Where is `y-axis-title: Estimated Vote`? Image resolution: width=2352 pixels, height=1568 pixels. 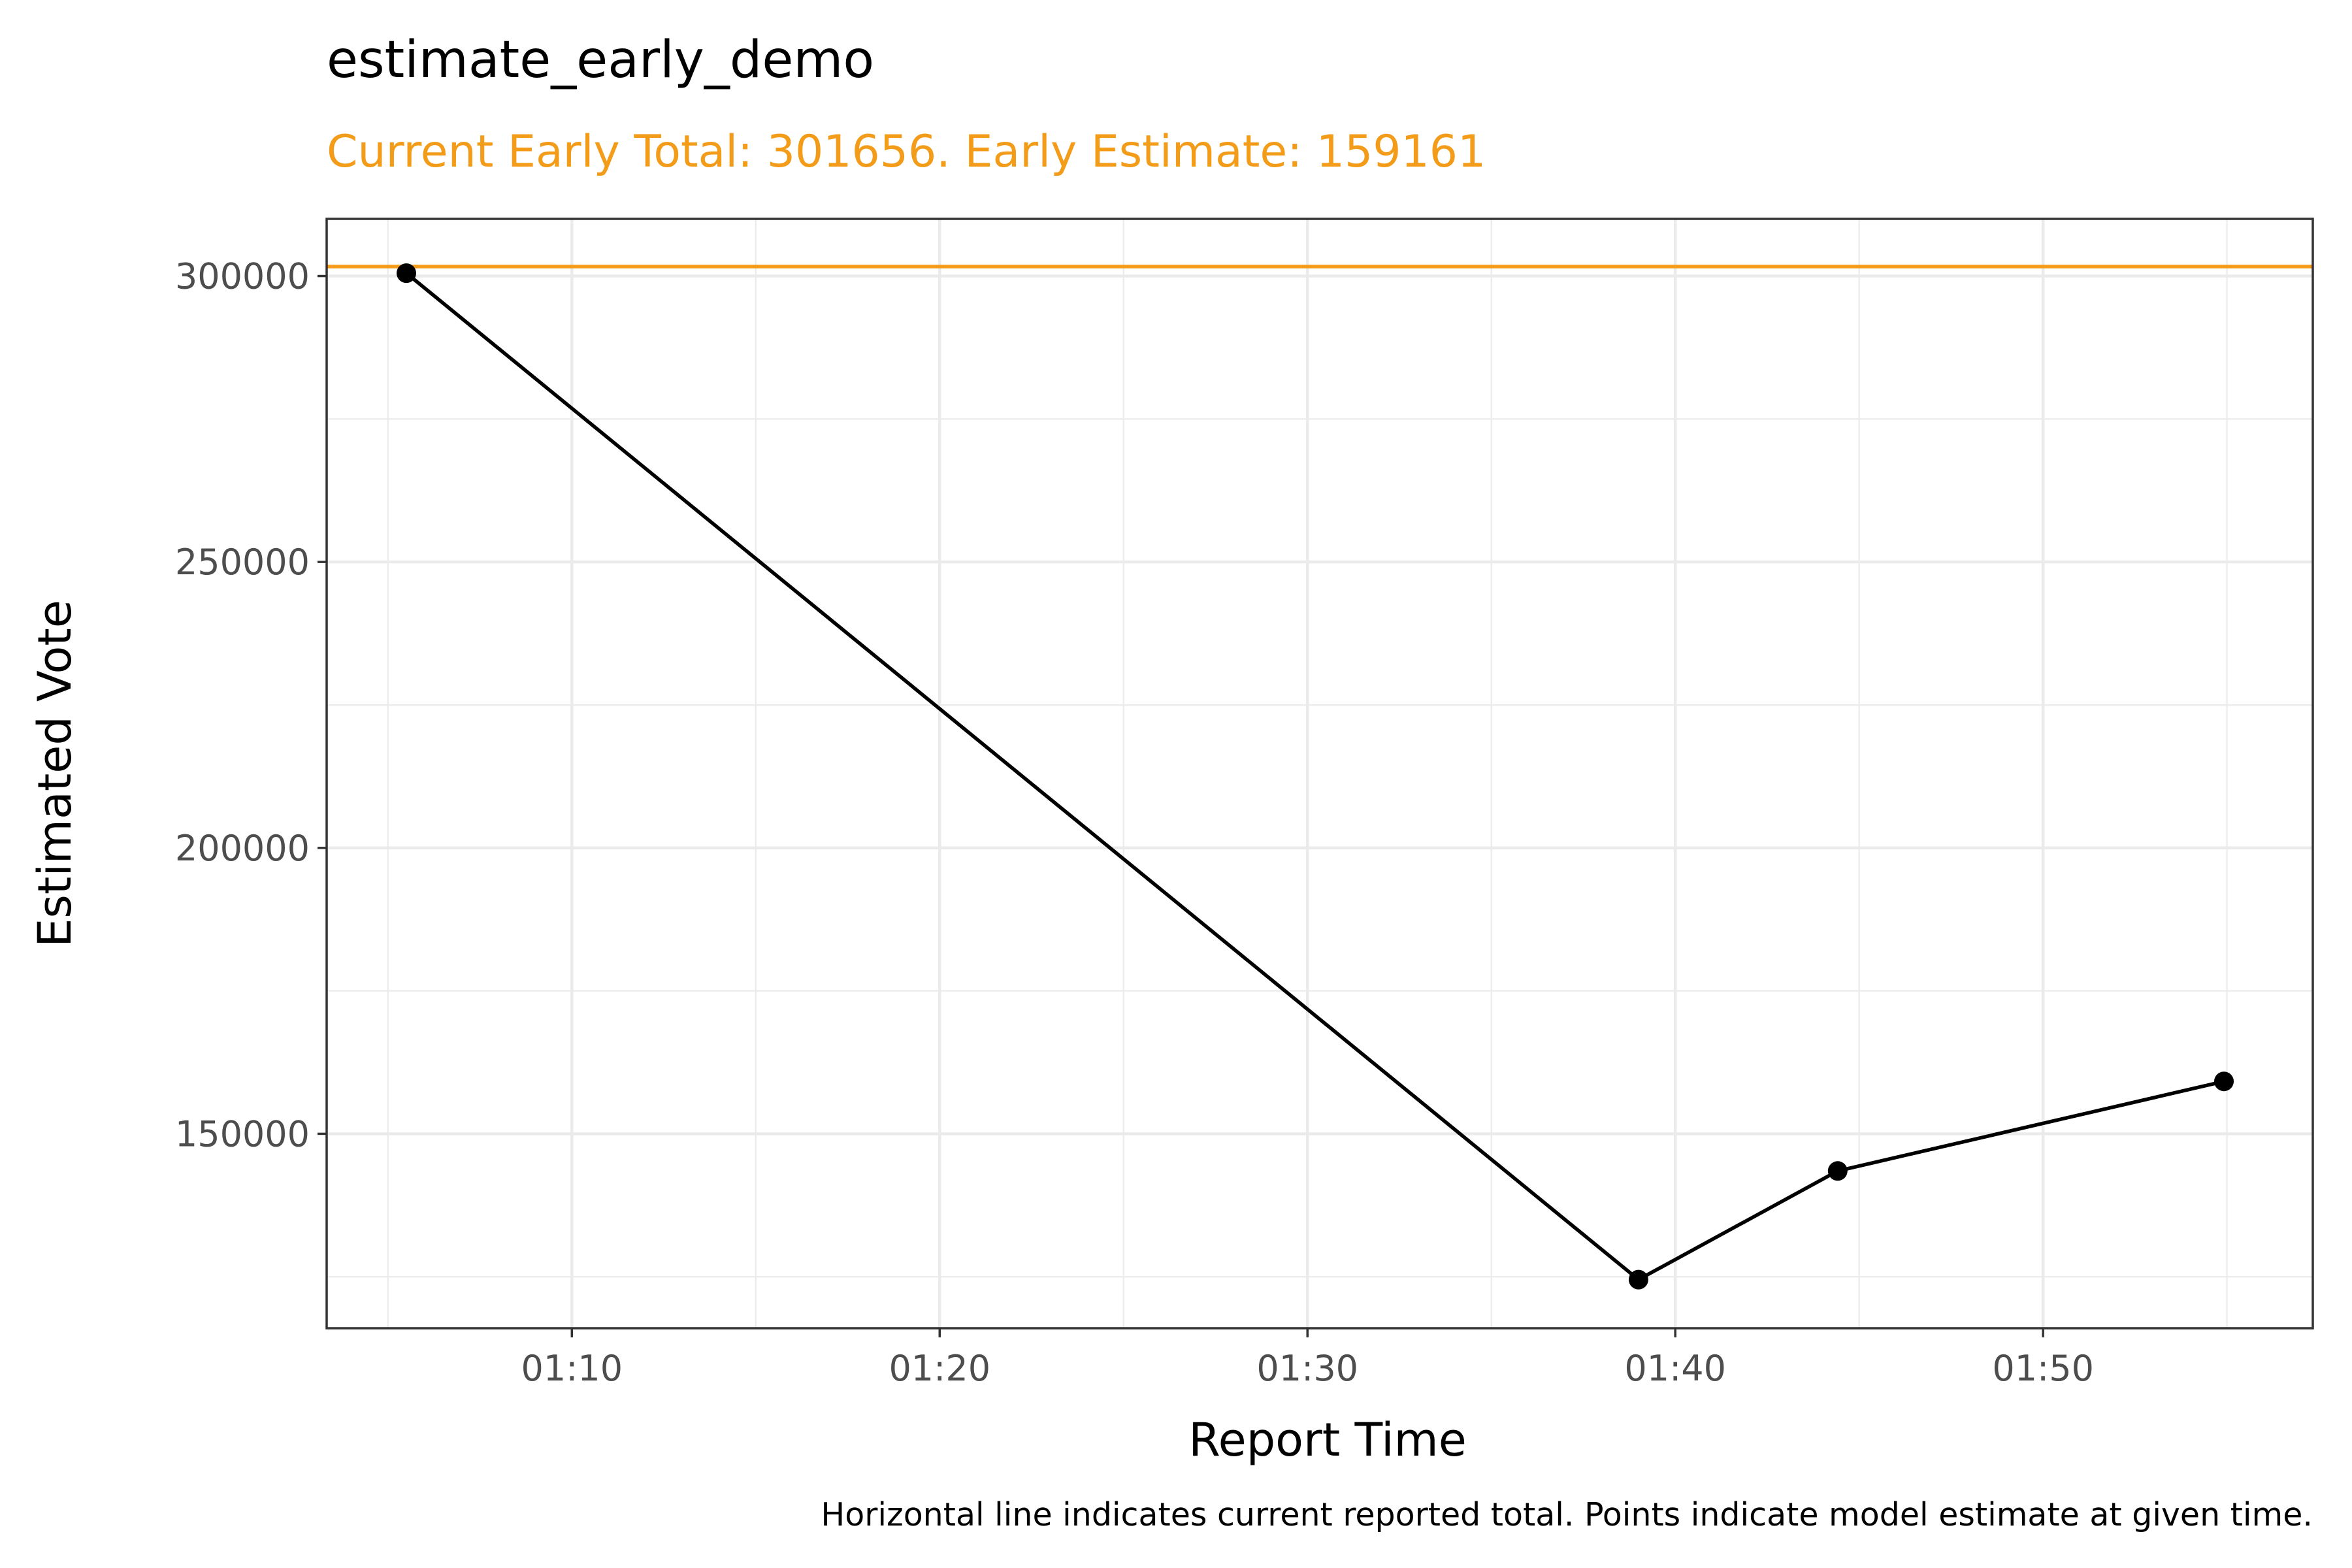
y-axis-title: Estimated Vote is located at coordinates (55, 773).